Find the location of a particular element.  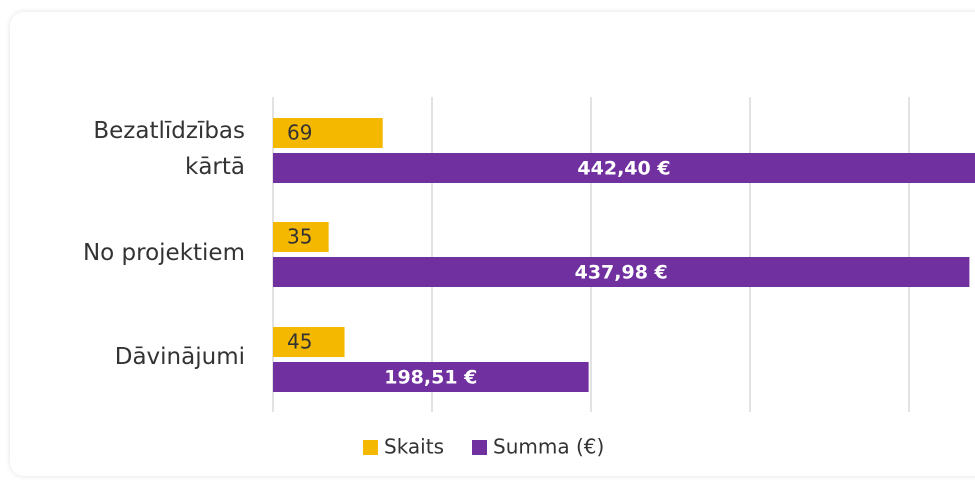

category-label: Dāvinājumi is located at coordinates (179, 357).